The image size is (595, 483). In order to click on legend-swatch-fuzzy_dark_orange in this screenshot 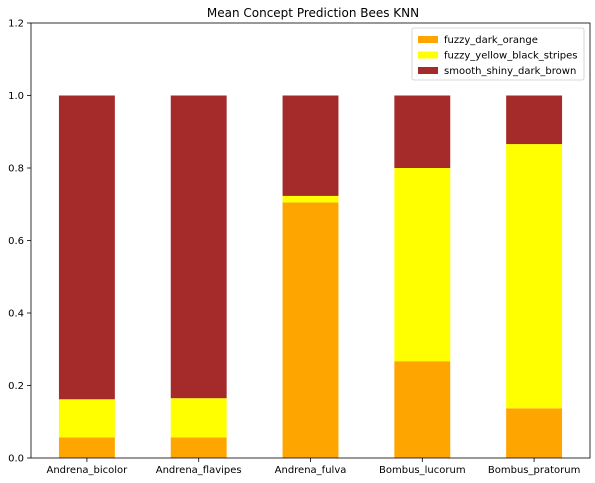, I will do `click(428, 39)`.